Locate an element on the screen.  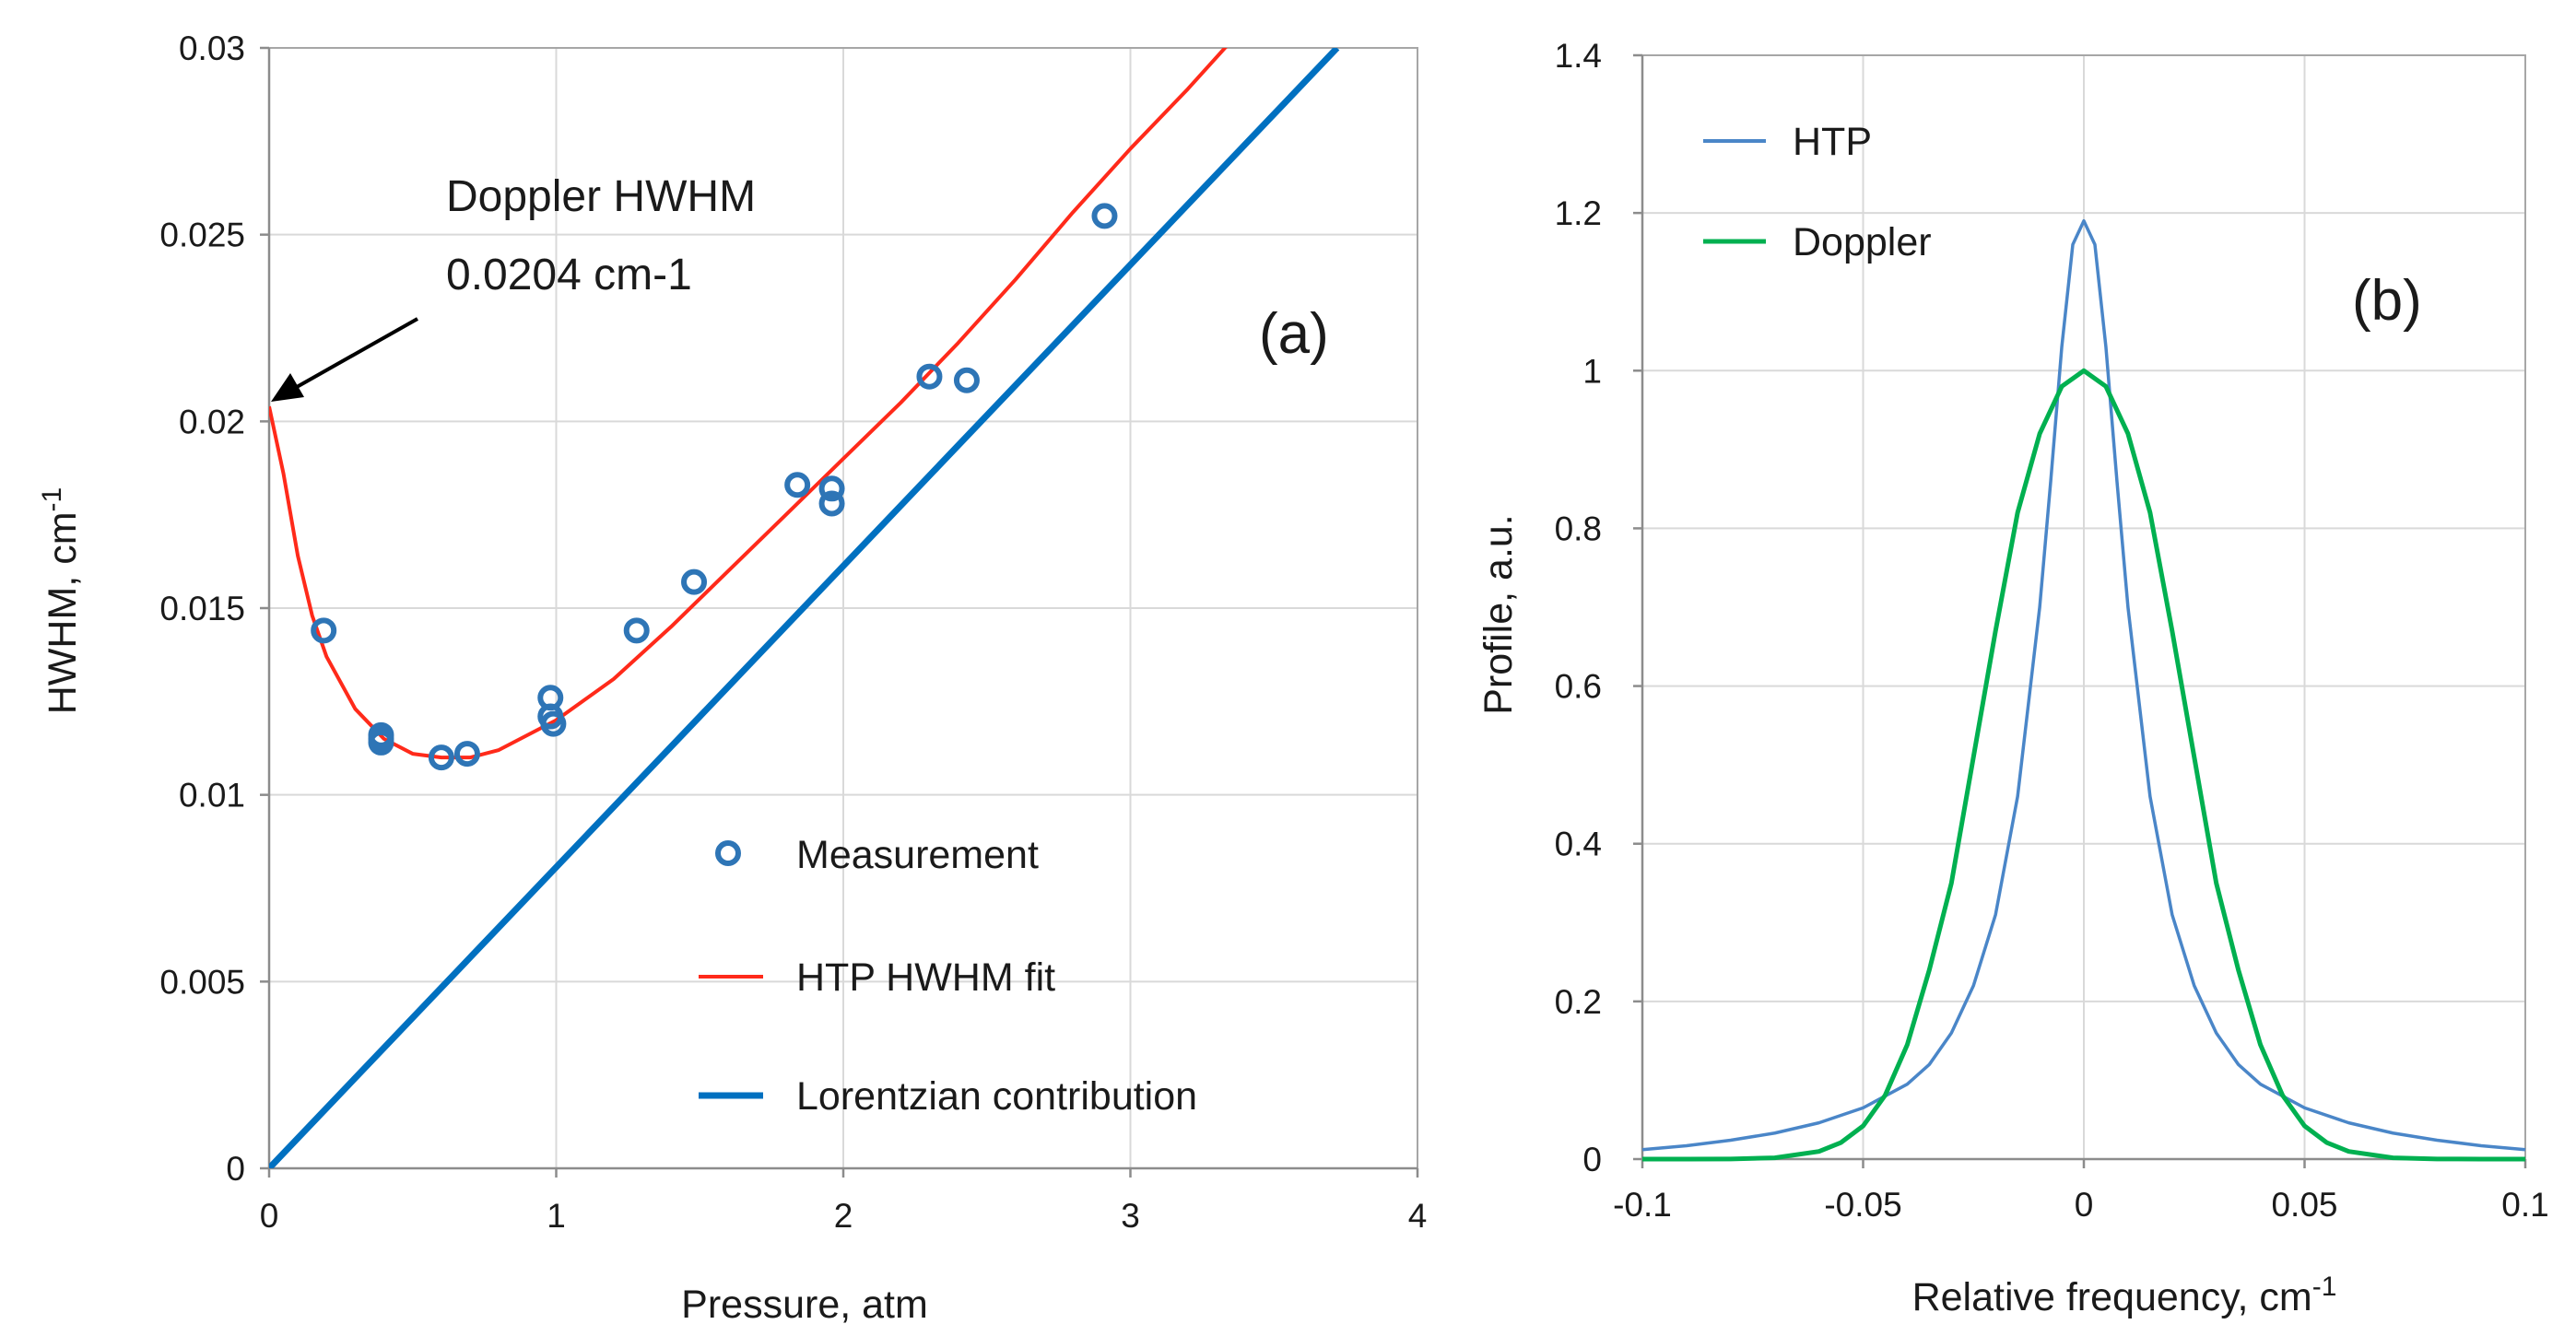
panel-a-y-tick-label: 0 is located at coordinates (235, 1169).